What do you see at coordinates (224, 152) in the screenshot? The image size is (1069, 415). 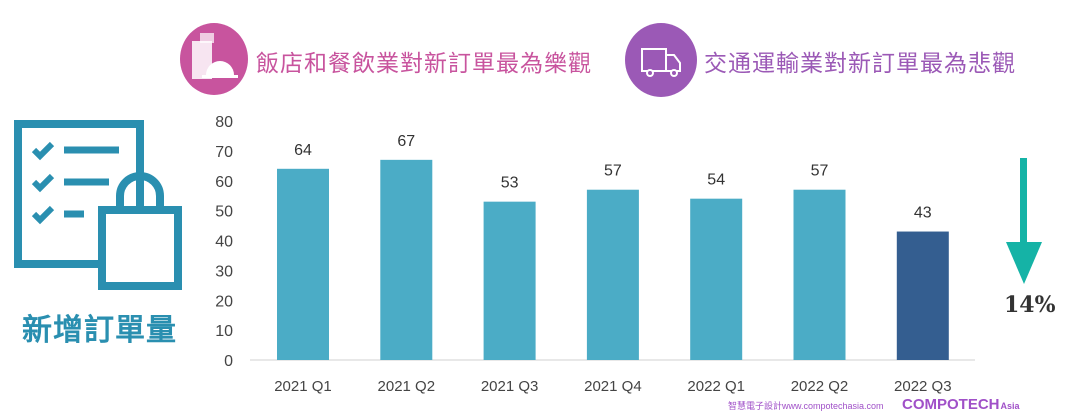 I see `y-tick-label: 70` at bounding box center [224, 152].